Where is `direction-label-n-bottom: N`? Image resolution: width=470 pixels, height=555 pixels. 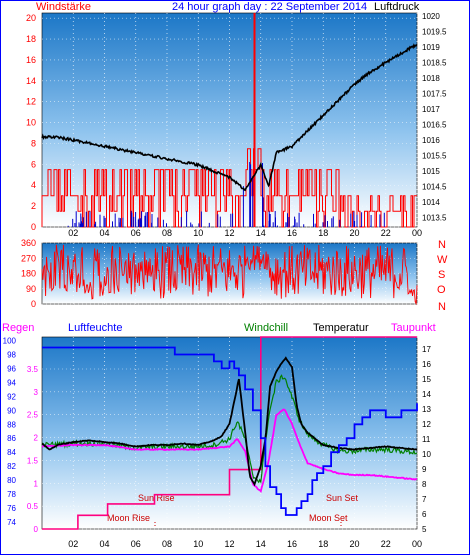 direction-label-n-bottom: N is located at coordinates (442, 307).